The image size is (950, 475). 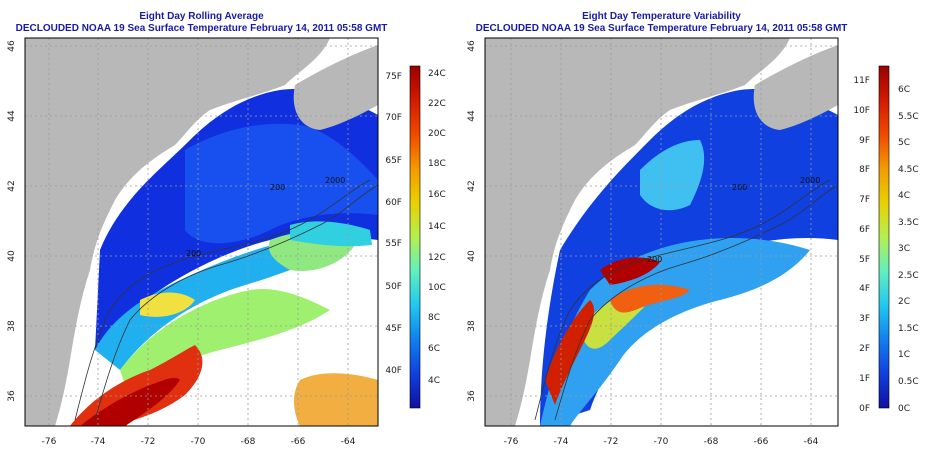 What do you see at coordinates (472, 185) in the screenshot?
I see `right-ytick: 42` at bounding box center [472, 185].